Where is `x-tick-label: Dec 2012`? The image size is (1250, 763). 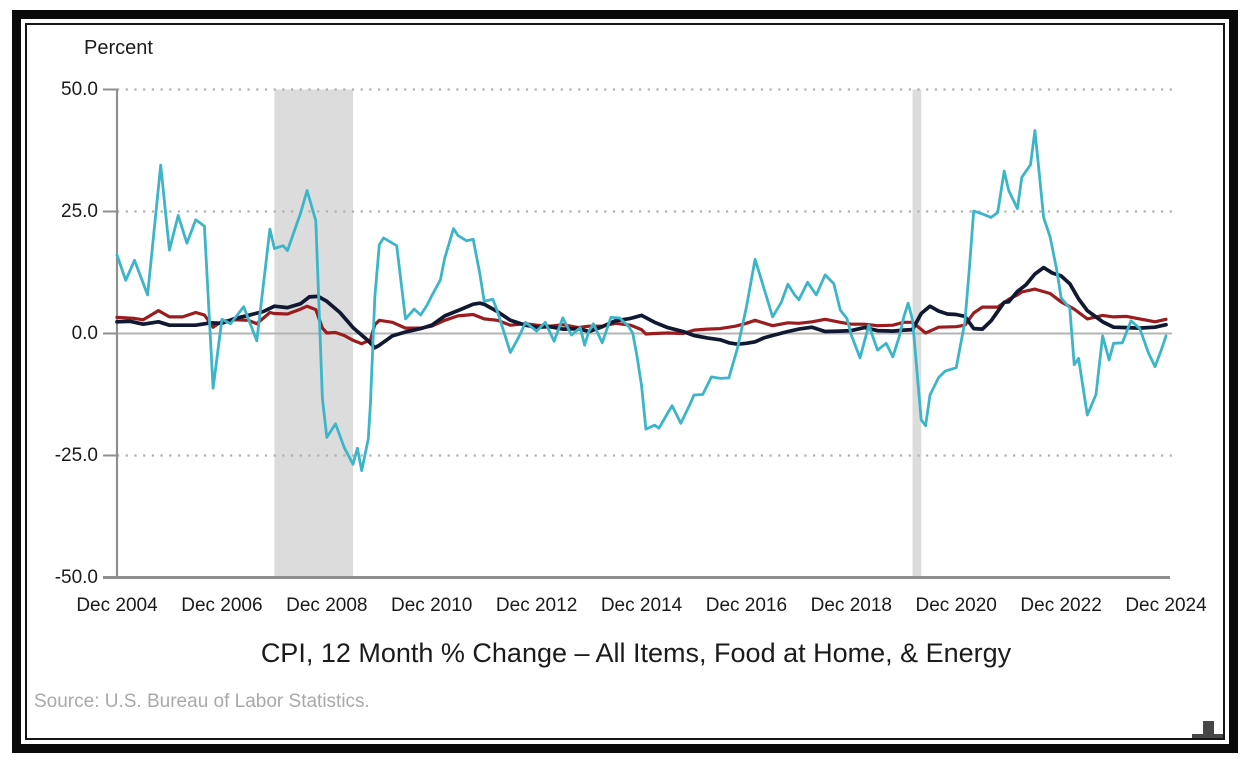
x-tick-label: Dec 2012 is located at coordinates (536, 605).